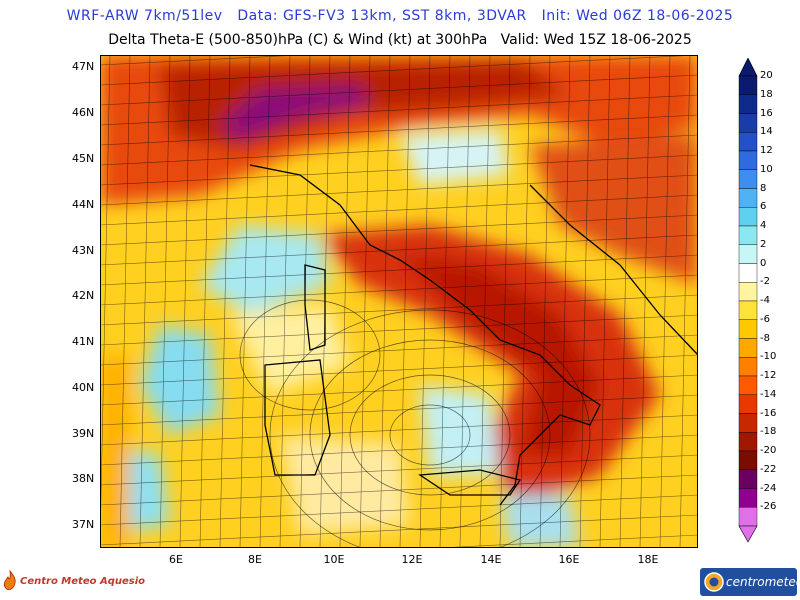 This screenshot has width=800, height=600. Describe the element at coordinates (766, 75) in the screenshot. I see `colorbar-label: 20` at that location.